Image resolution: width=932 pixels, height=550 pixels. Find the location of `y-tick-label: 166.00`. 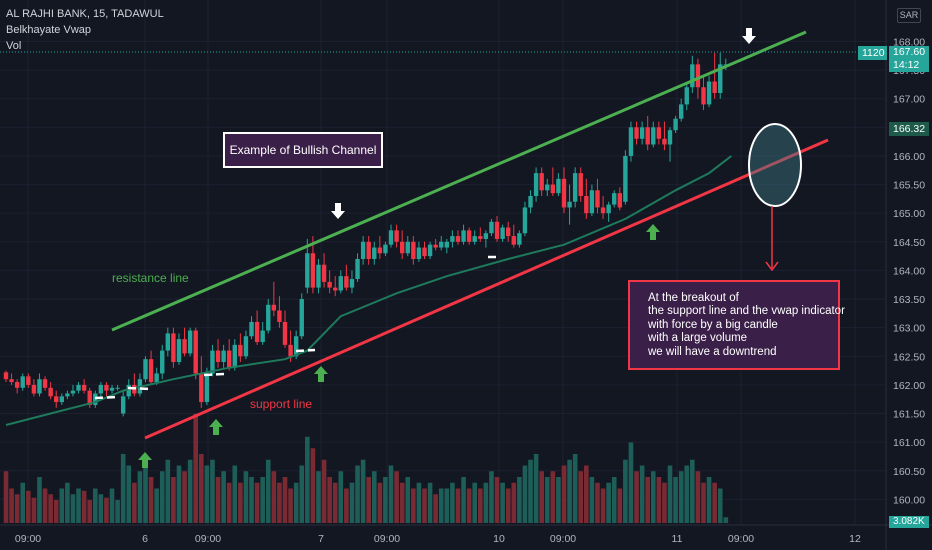

y-tick-label: 166.00 is located at coordinates (909, 157).